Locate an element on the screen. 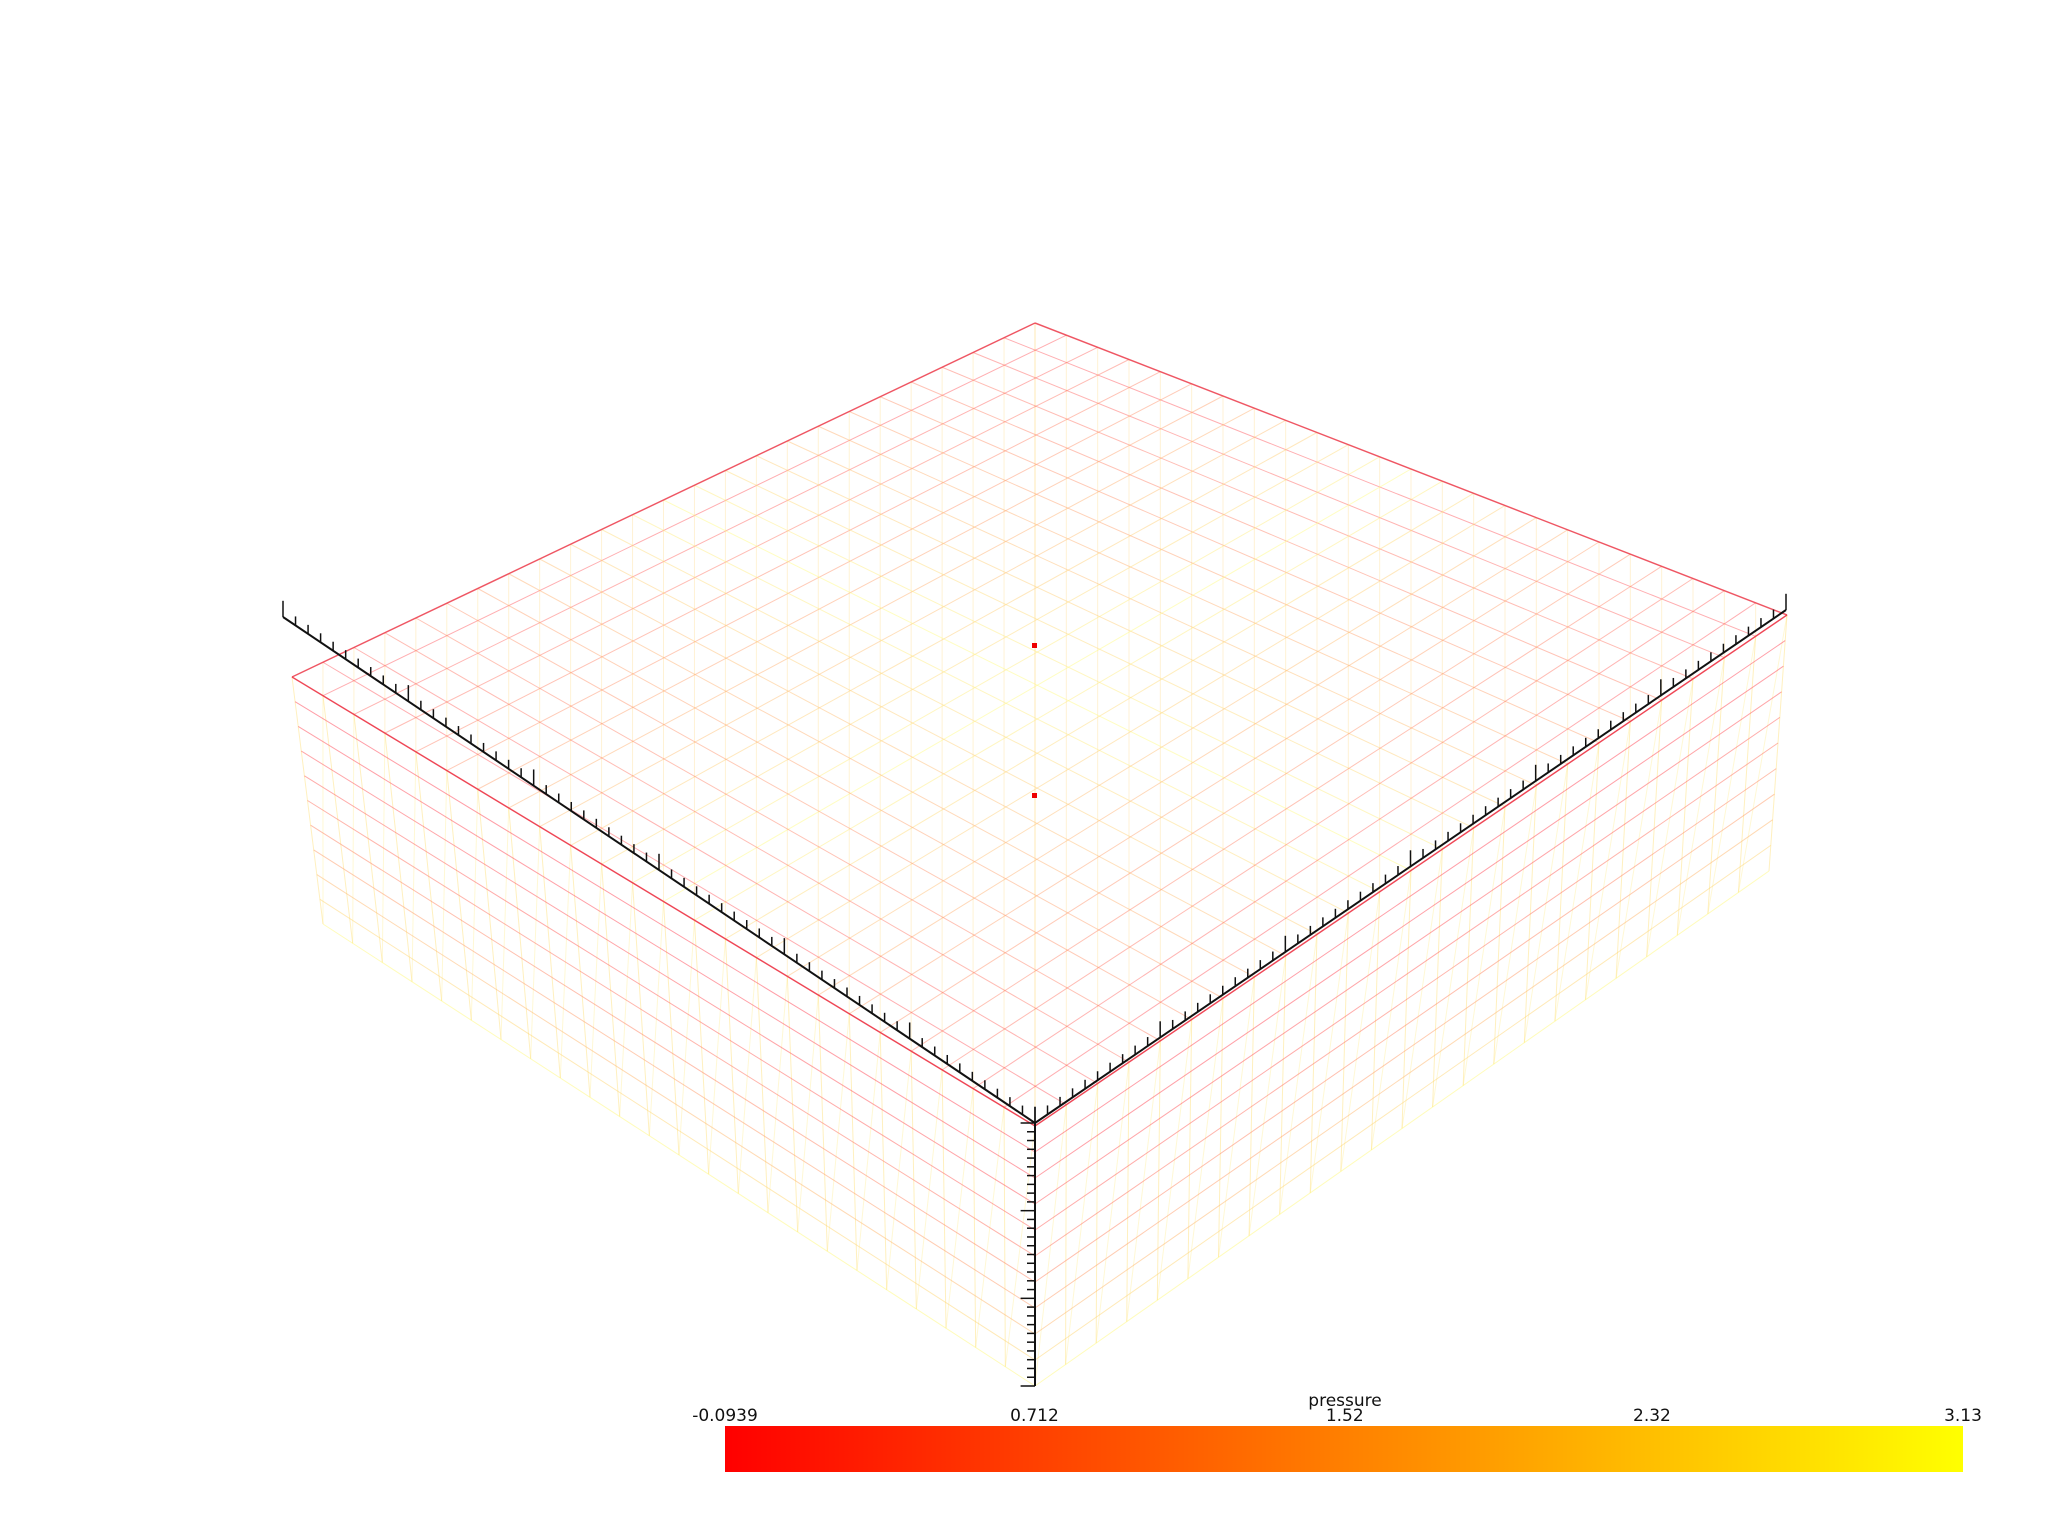 The image size is (2048, 1536). colorbar-tick-label: 0.712 is located at coordinates (1034, 1416).